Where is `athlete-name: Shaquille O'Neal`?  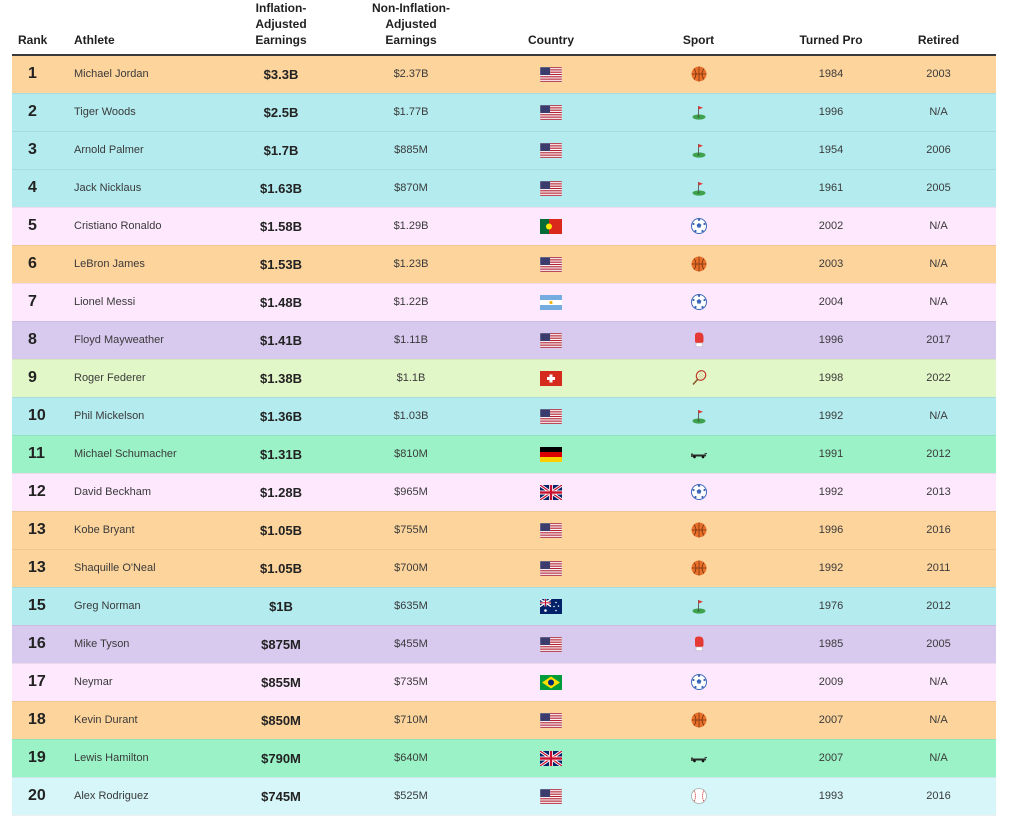
athlete-name: Shaquille O'Neal is located at coordinates (146, 568).